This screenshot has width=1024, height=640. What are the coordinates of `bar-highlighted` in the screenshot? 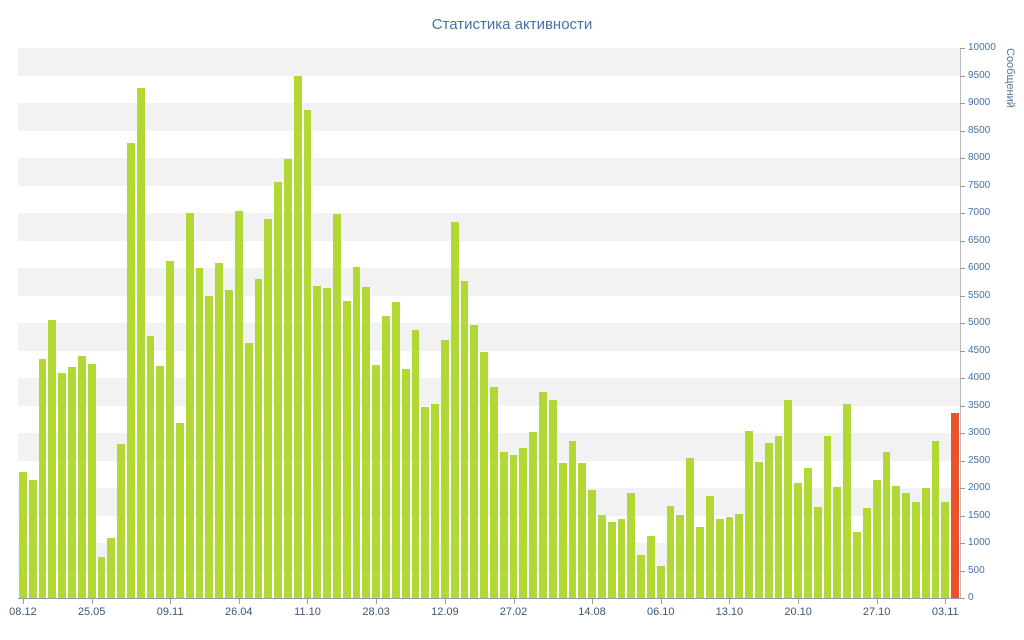 It's located at (955, 505).